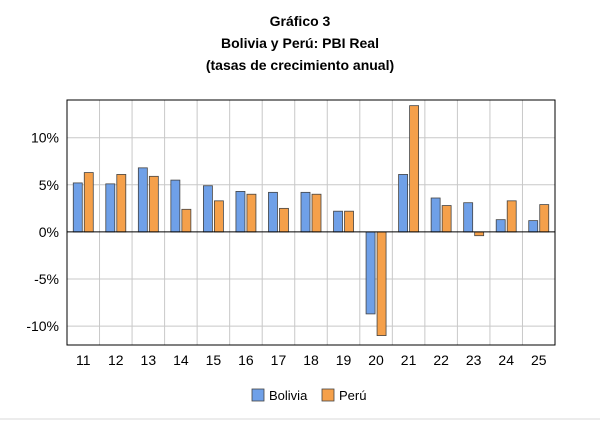  Describe the element at coordinates (474, 360) in the screenshot. I see `x-tick-label: 23` at that location.